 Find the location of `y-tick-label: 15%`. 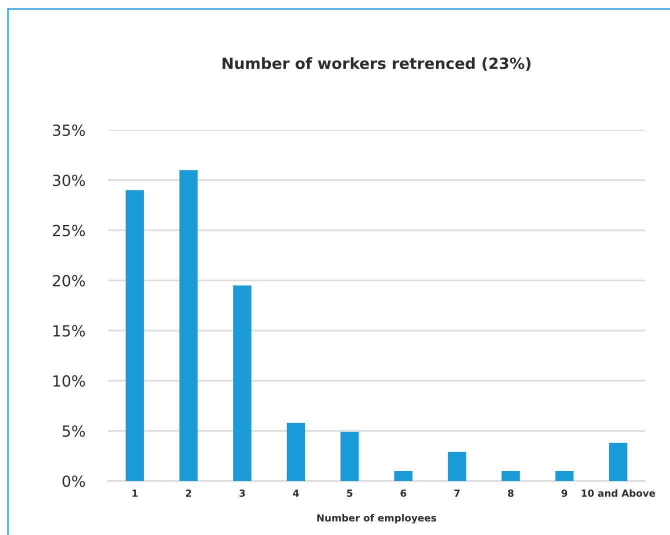

y-tick-label: 15% is located at coordinates (69, 331).